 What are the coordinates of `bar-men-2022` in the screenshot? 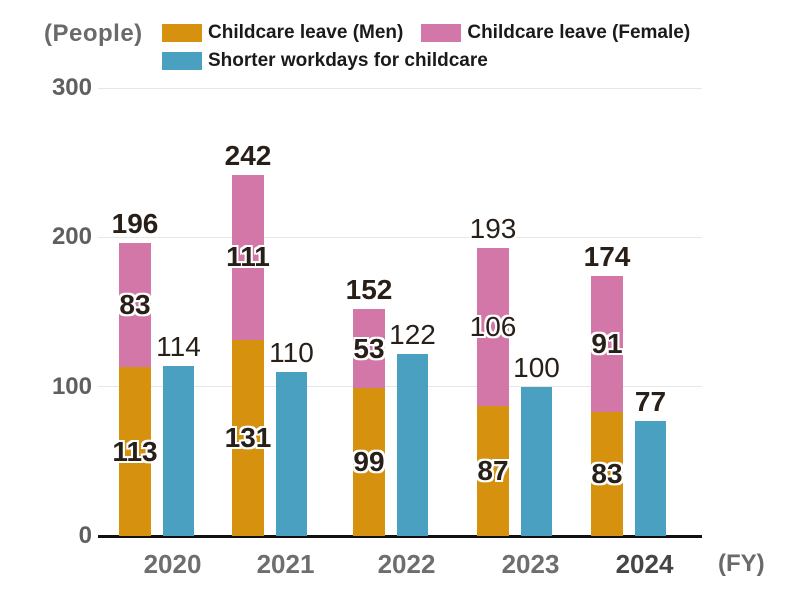 It's located at (369, 462).